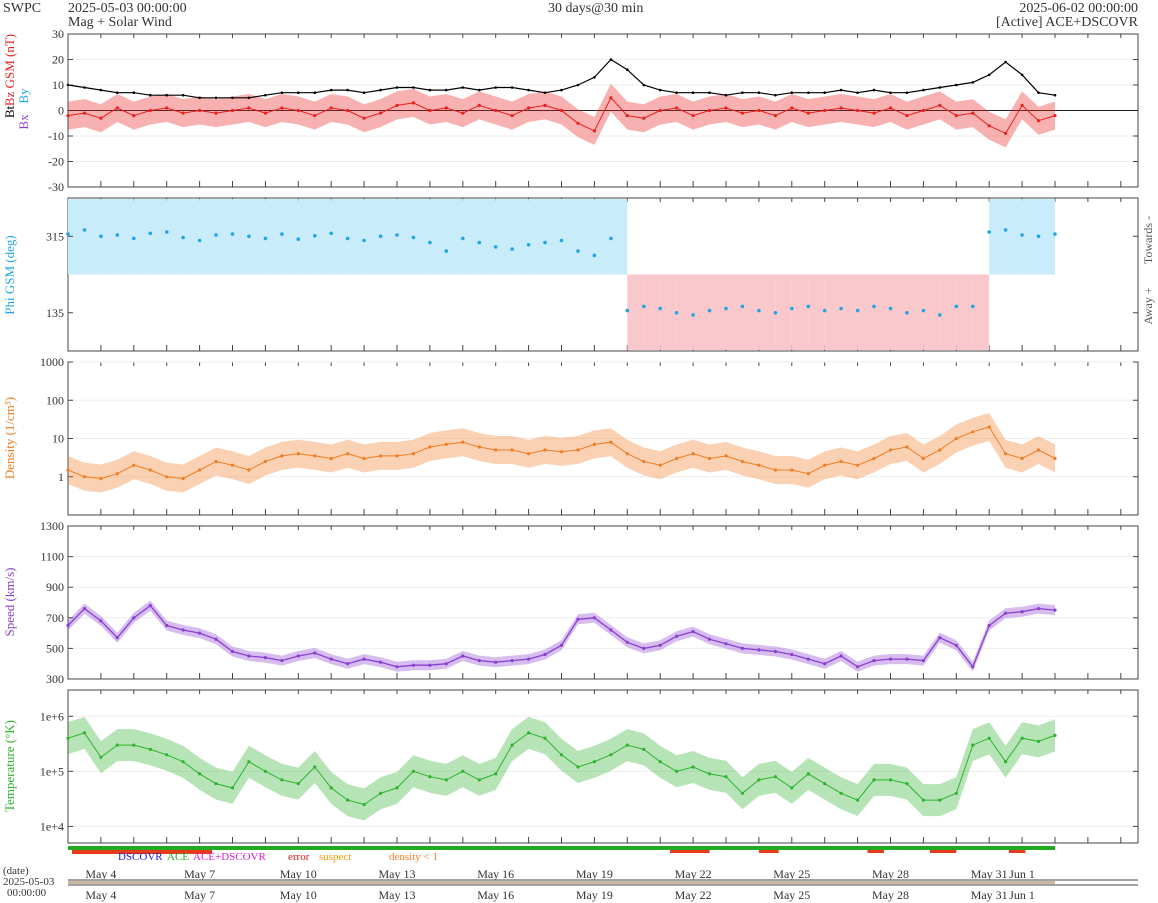  I want to click on legend-dscovr: DSCOVR, so click(140, 857).